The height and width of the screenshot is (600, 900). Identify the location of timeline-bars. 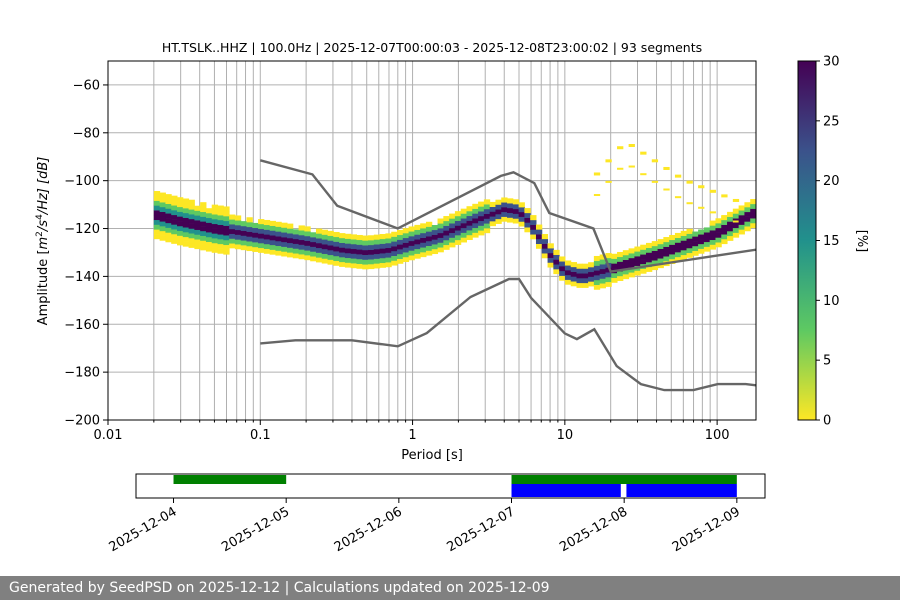
(455, 486).